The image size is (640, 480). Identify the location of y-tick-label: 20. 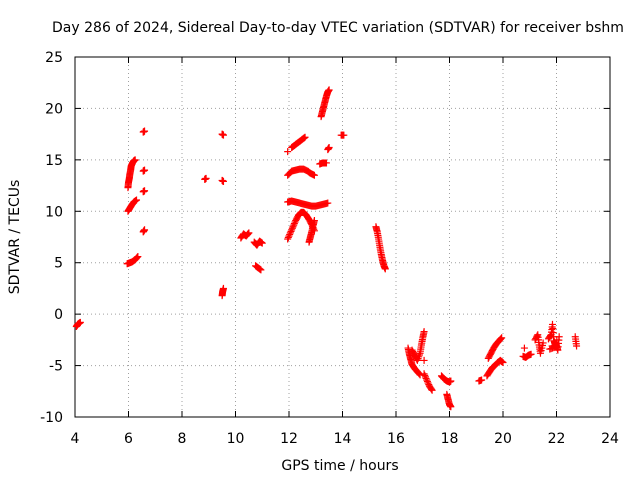
(54, 109).